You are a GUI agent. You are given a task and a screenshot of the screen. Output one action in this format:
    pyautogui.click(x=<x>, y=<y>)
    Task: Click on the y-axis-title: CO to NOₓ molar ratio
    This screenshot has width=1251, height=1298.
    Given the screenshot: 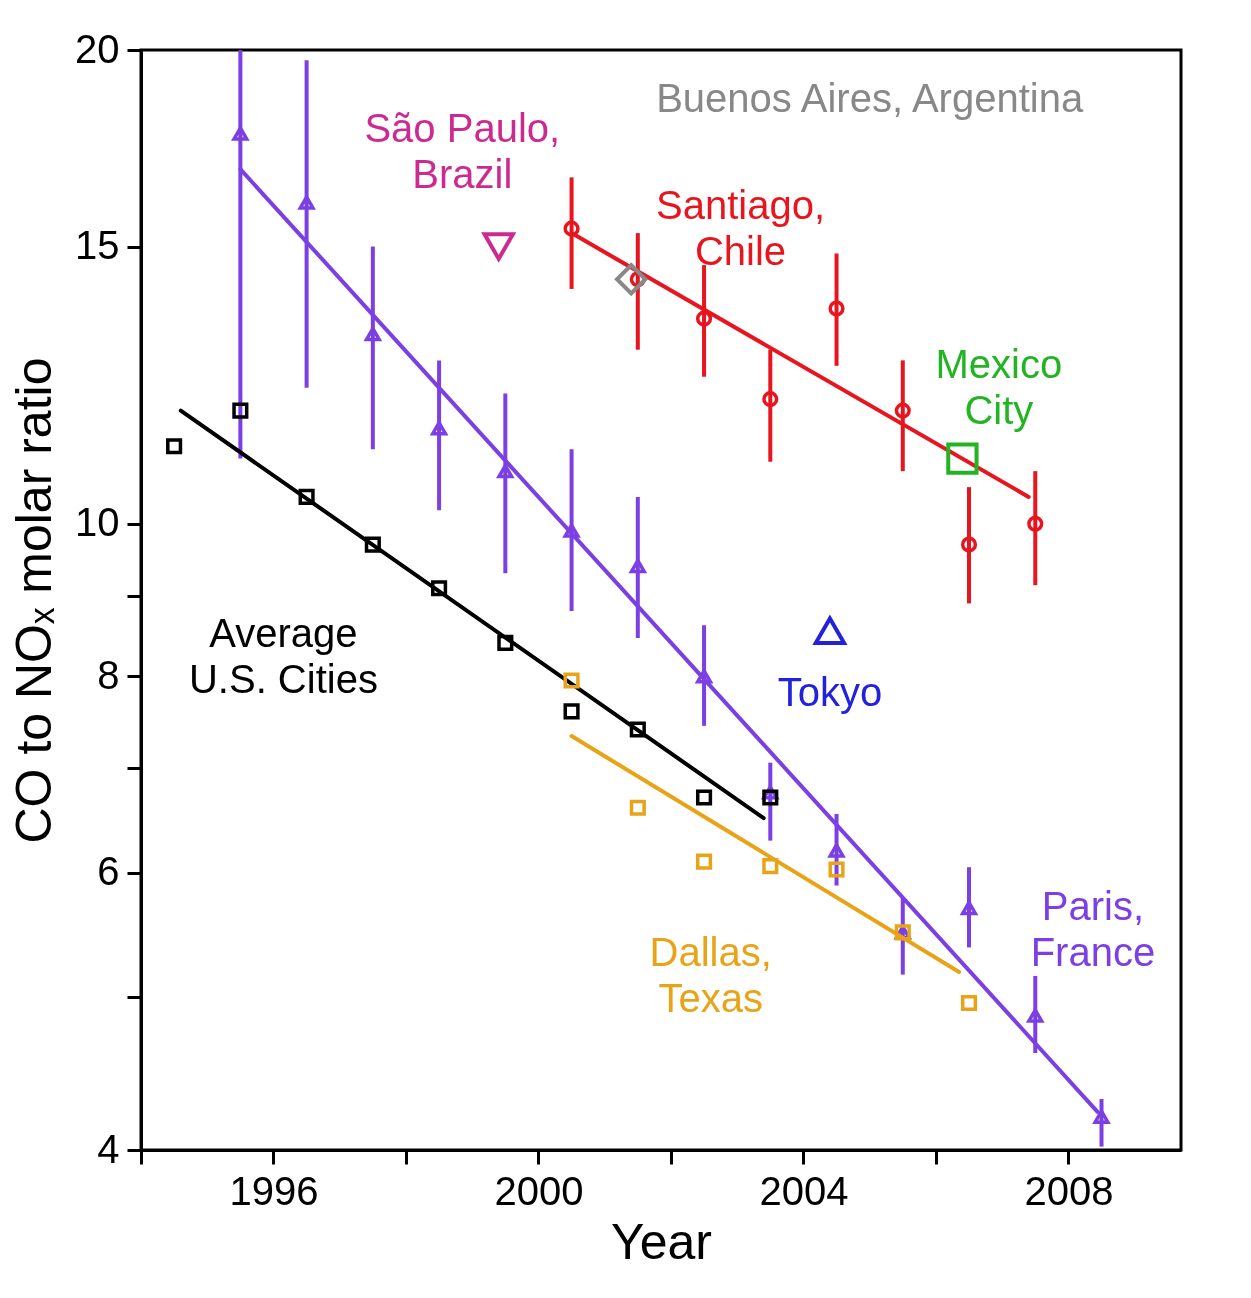 What is the action you would take?
    pyautogui.click(x=34, y=600)
    